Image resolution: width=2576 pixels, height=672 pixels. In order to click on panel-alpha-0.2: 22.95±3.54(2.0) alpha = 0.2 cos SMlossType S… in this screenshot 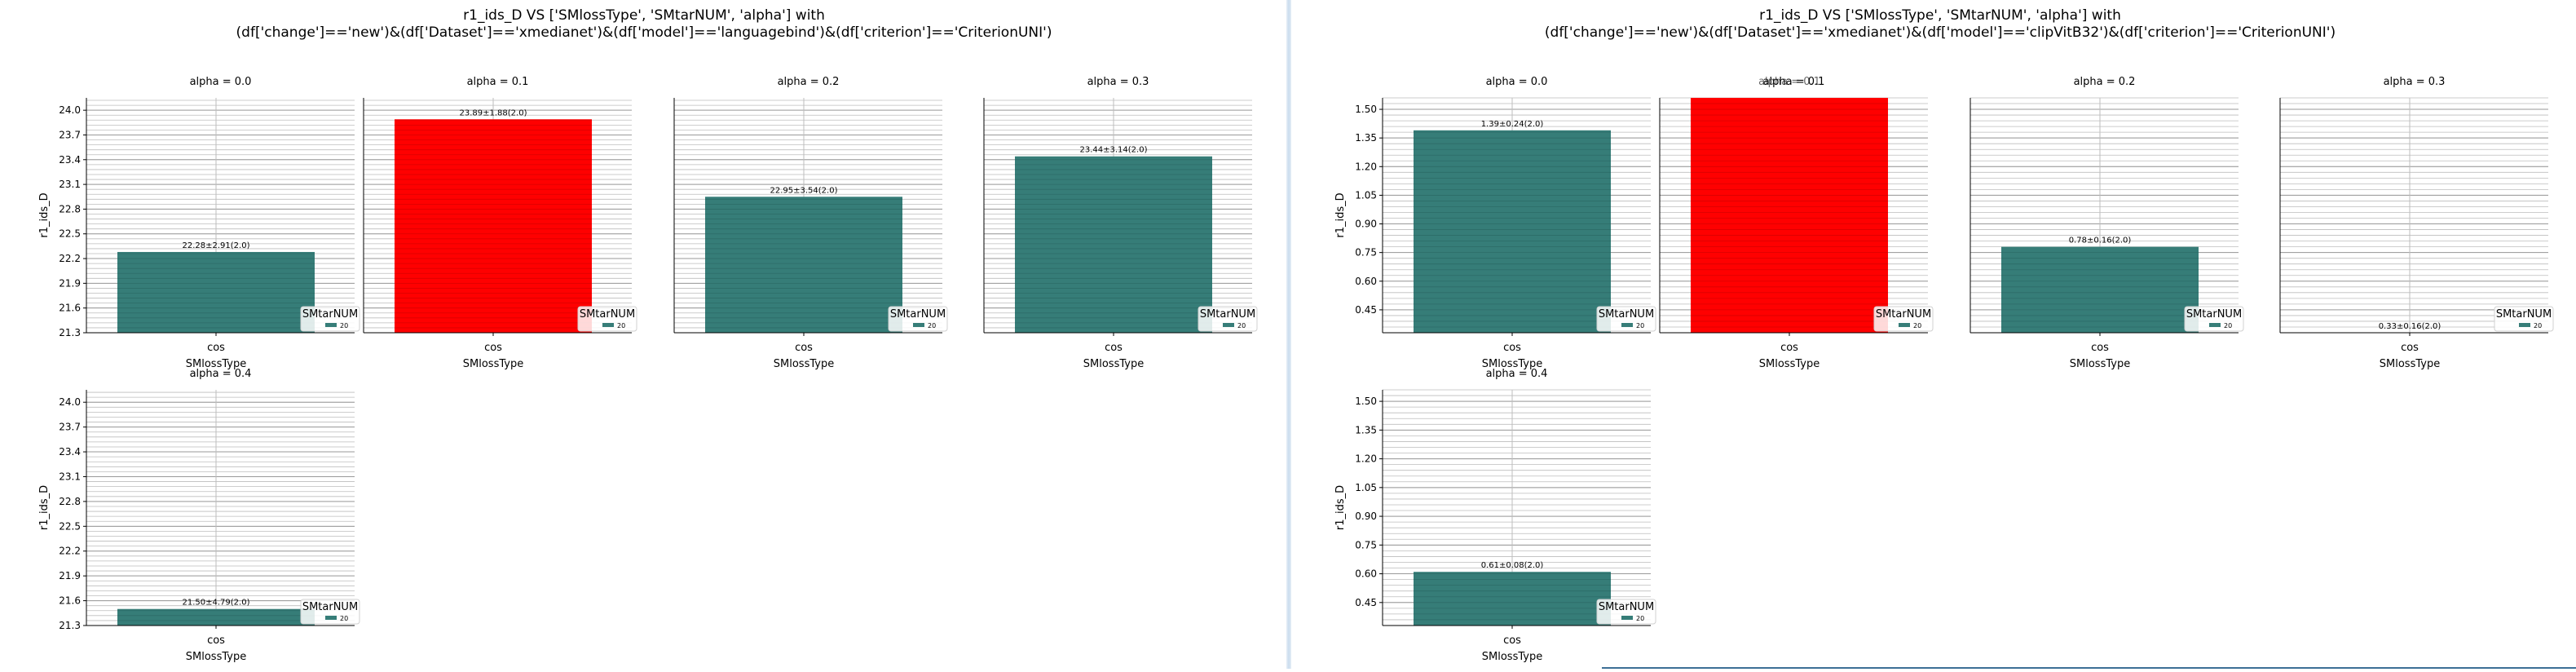, I will do `click(810, 223)`.